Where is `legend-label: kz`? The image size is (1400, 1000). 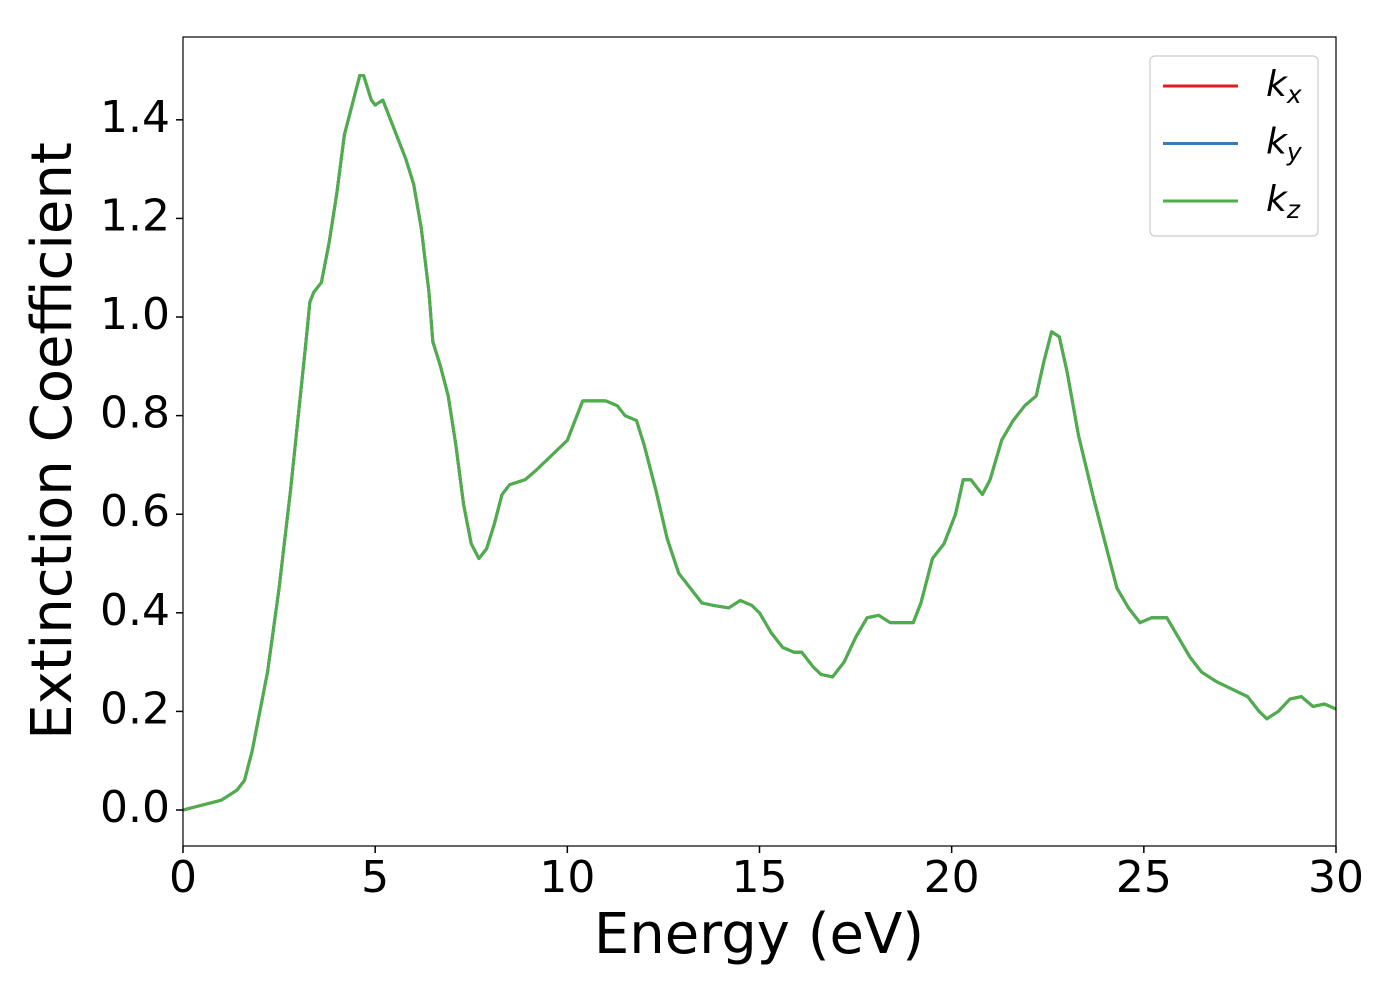 legend-label: kz is located at coordinates (1283, 201).